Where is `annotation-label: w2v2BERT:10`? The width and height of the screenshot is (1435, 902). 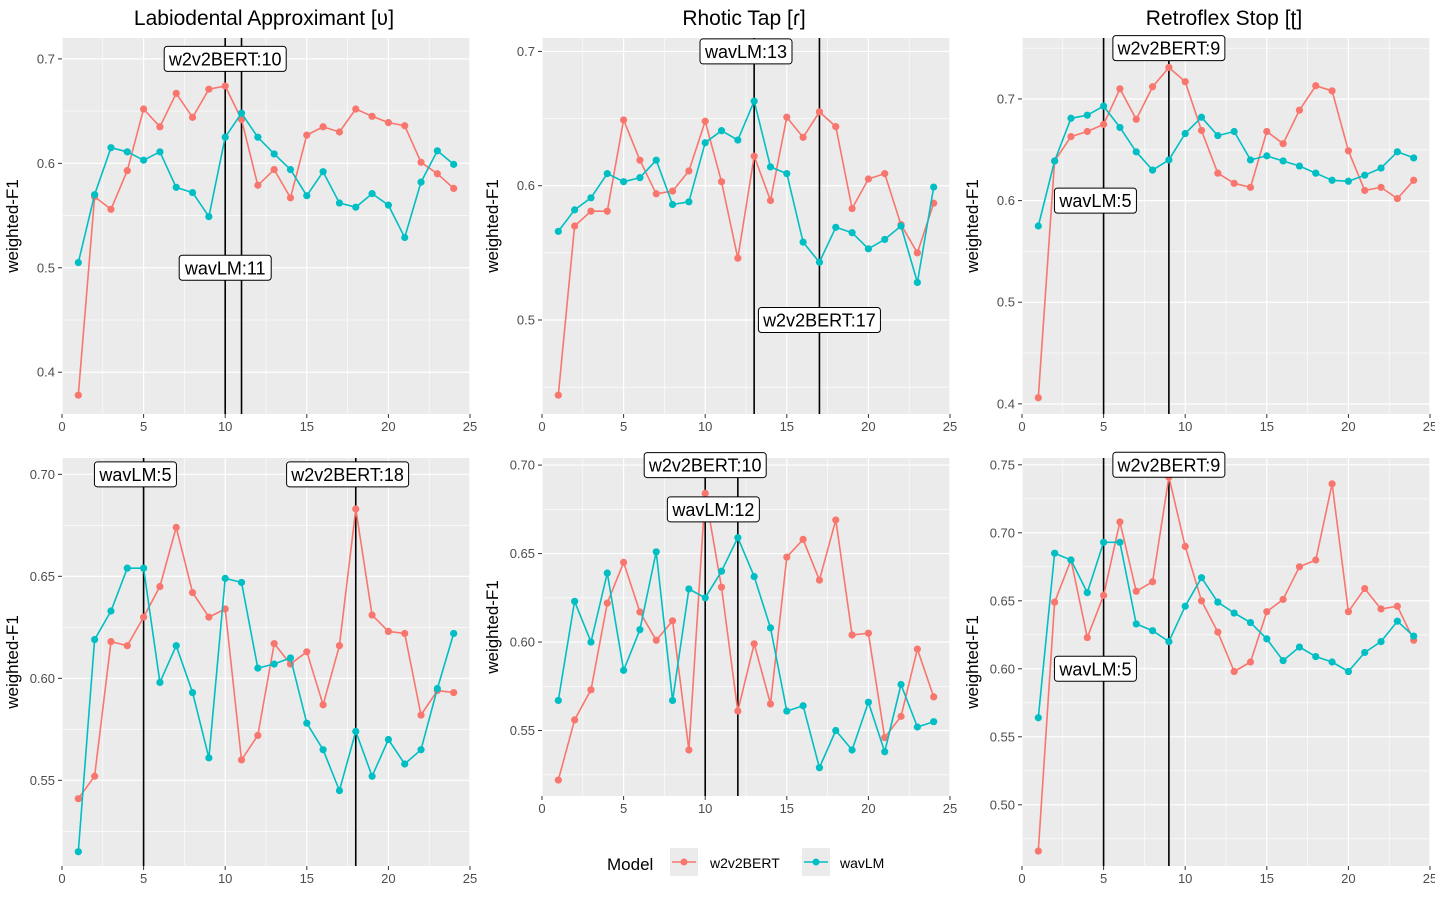
annotation-label: w2v2BERT:10 is located at coordinates (705, 465).